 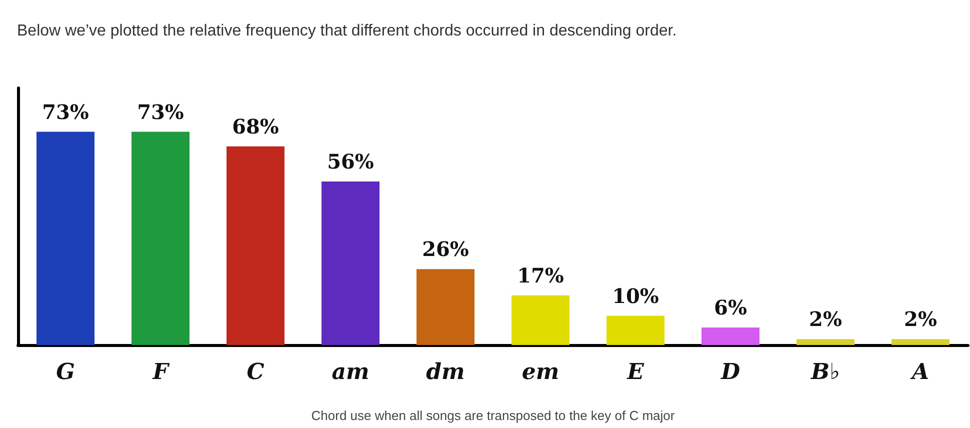 I want to click on x-tick-label: em, so click(x=541, y=372).